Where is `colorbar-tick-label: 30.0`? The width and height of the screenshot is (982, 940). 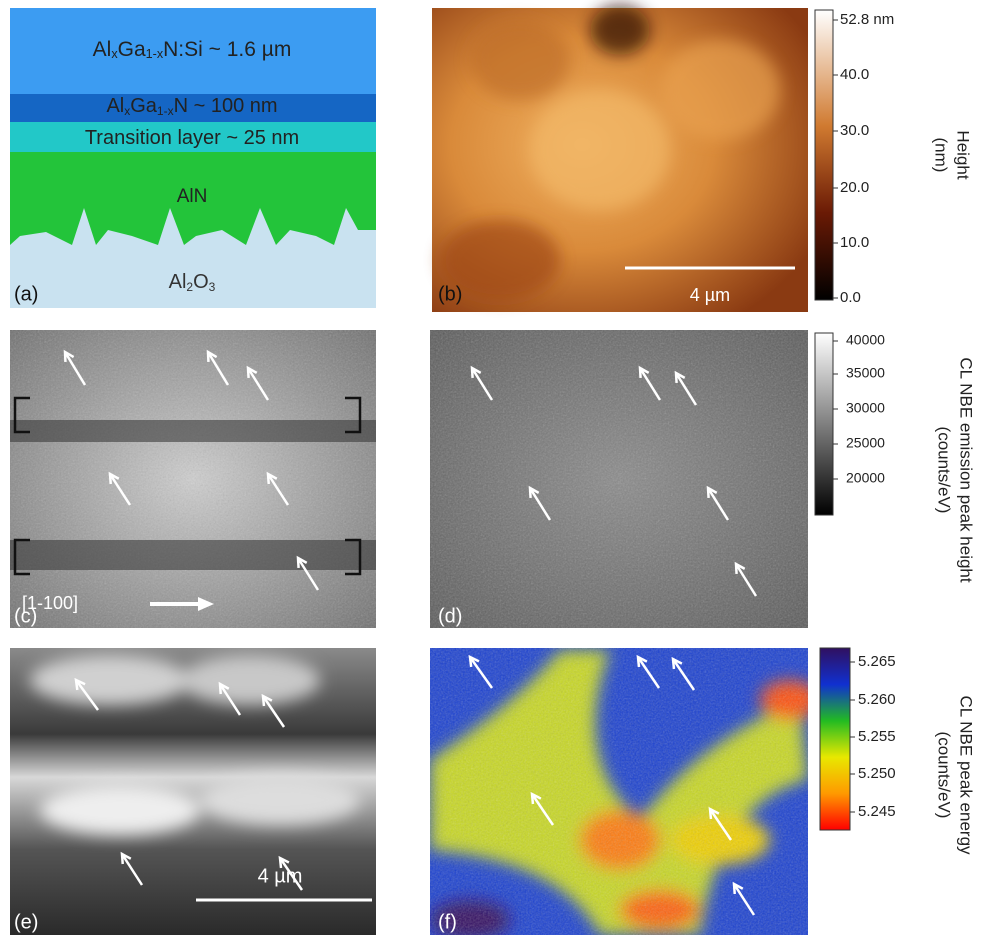 colorbar-tick-label: 30.0 is located at coordinates (854, 130).